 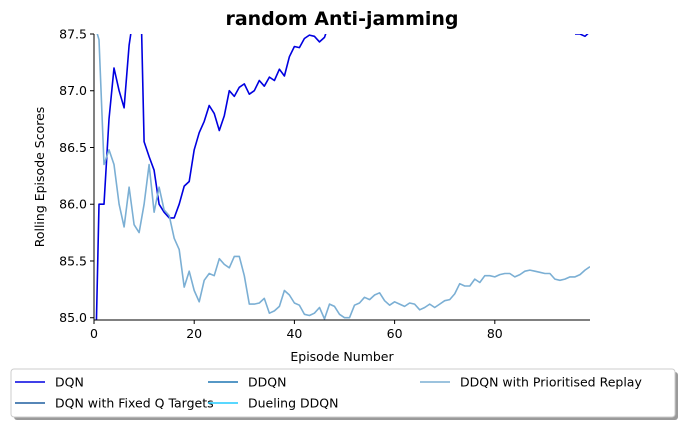 I want to click on y-tick-label: 86.5, so click(x=73, y=147).